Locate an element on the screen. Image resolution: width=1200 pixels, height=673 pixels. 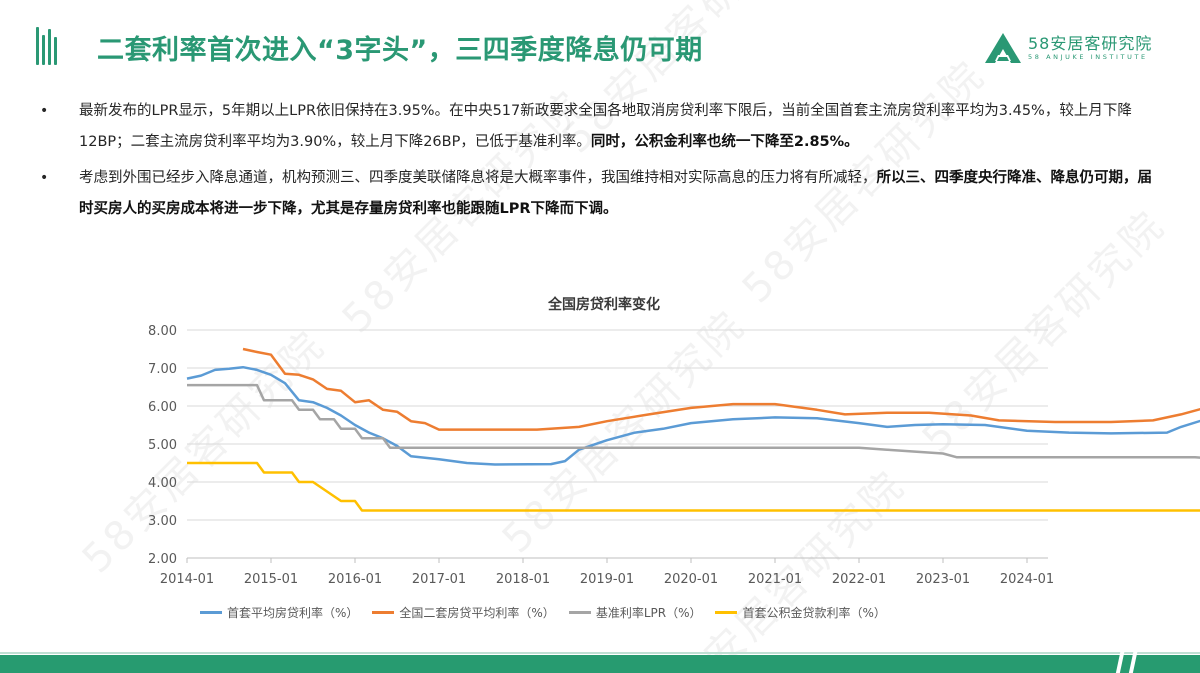
x-tick-label: 2022-01 is located at coordinates (859, 579).